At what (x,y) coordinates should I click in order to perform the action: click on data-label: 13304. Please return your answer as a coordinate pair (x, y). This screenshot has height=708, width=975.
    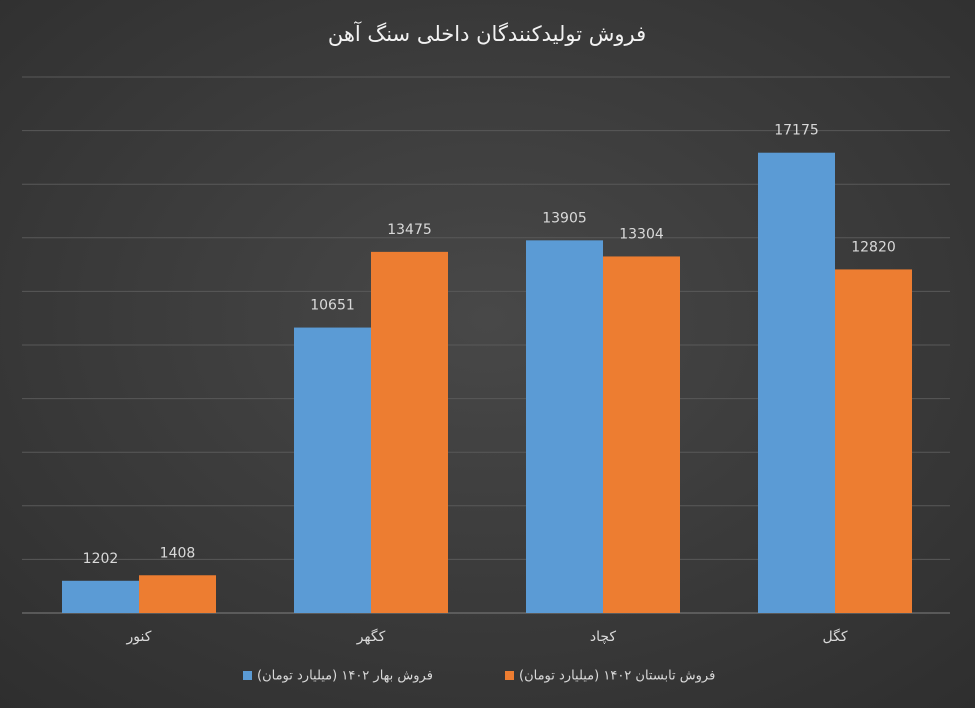
    Looking at the image, I should click on (641, 234).